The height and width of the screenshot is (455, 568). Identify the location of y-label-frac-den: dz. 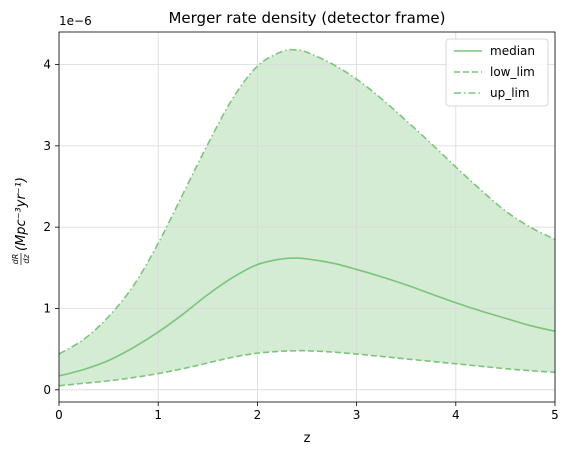
(26, 259).